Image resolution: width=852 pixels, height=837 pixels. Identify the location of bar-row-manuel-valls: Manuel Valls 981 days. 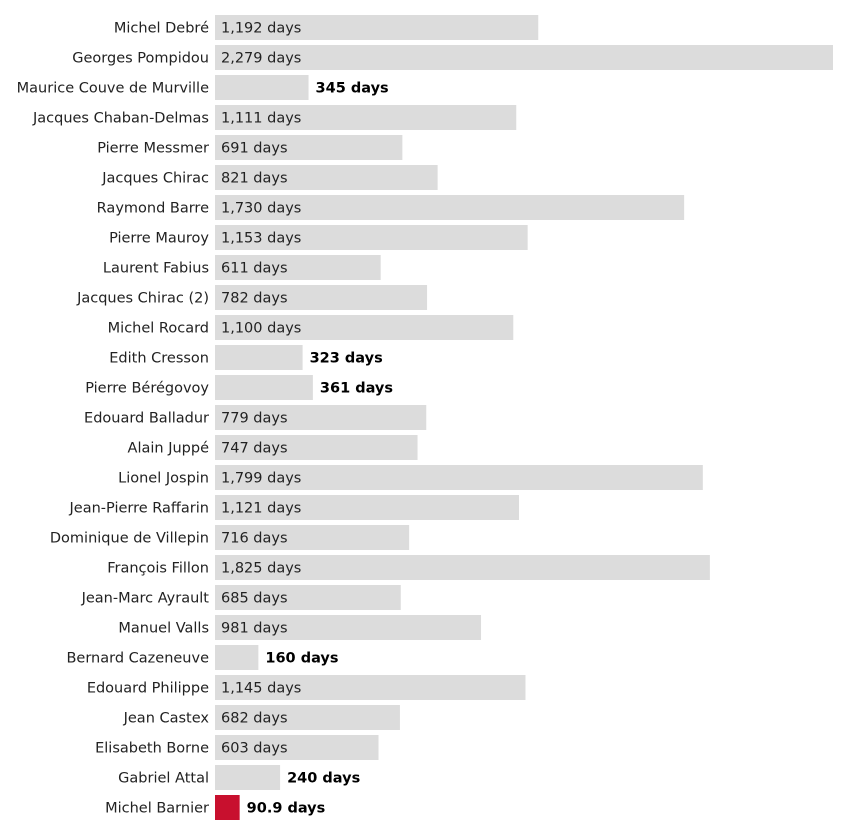
(300, 627).